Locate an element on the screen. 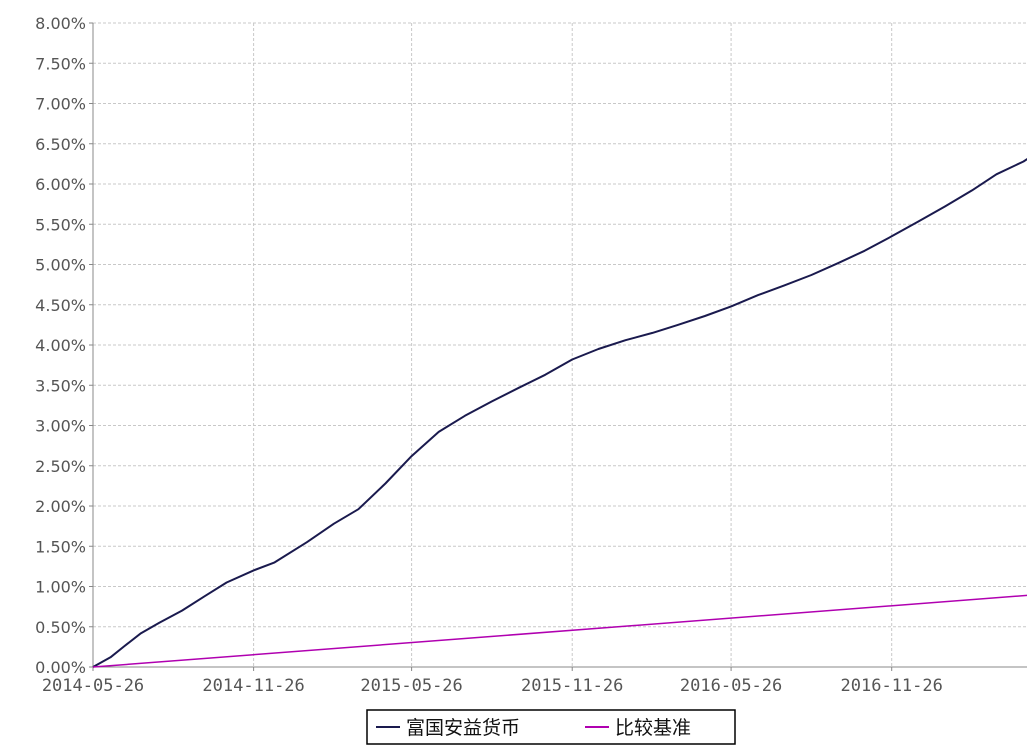 The height and width of the screenshot is (747, 1027). y-tick-label: 4.00% is located at coordinates (60, 345).